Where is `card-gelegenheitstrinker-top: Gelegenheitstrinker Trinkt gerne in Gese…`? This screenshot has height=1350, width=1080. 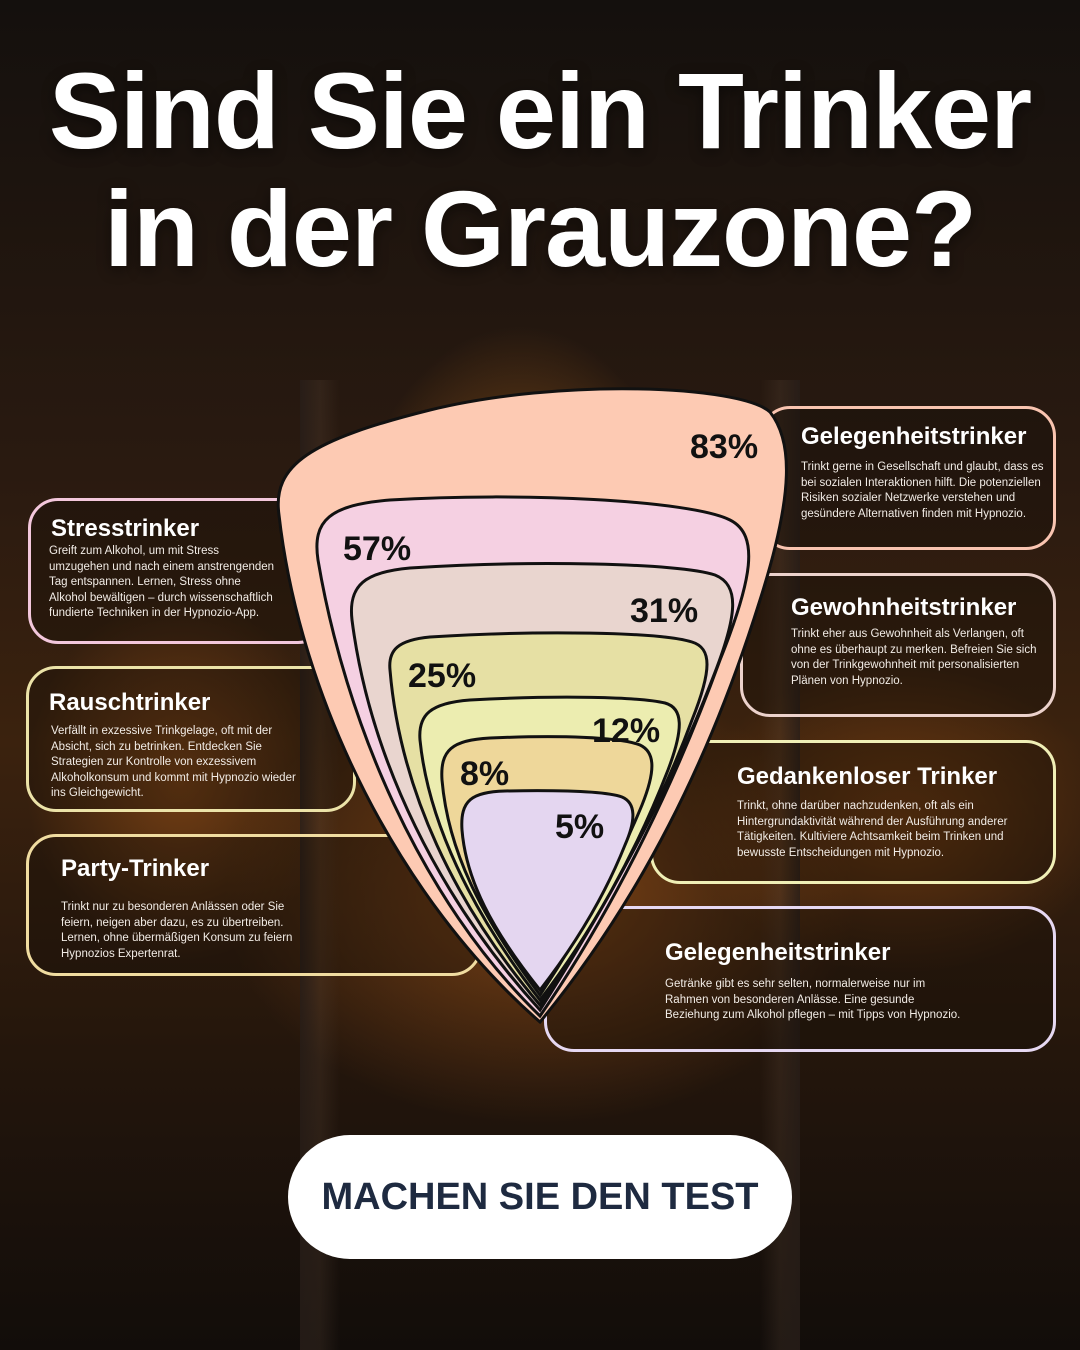 card-gelegenheitstrinker-top: Gelegenheitstrinker Trinkt gerne in Gese… is located at coordinates (908, 478).